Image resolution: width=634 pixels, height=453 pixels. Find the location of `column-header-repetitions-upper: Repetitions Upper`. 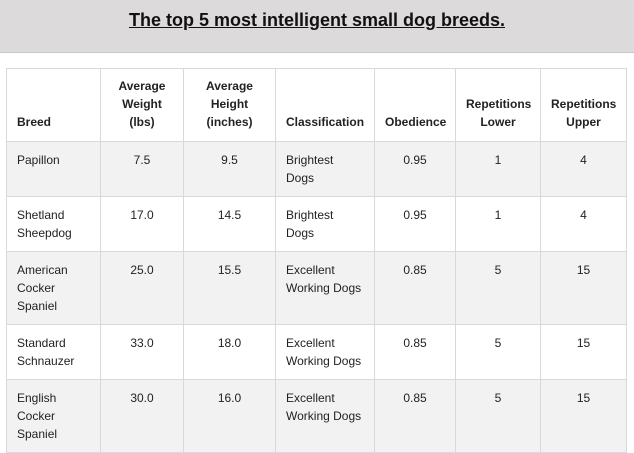

column-header-repetitions-upper: Repetitions Upper is located at coordinates (583, 105).